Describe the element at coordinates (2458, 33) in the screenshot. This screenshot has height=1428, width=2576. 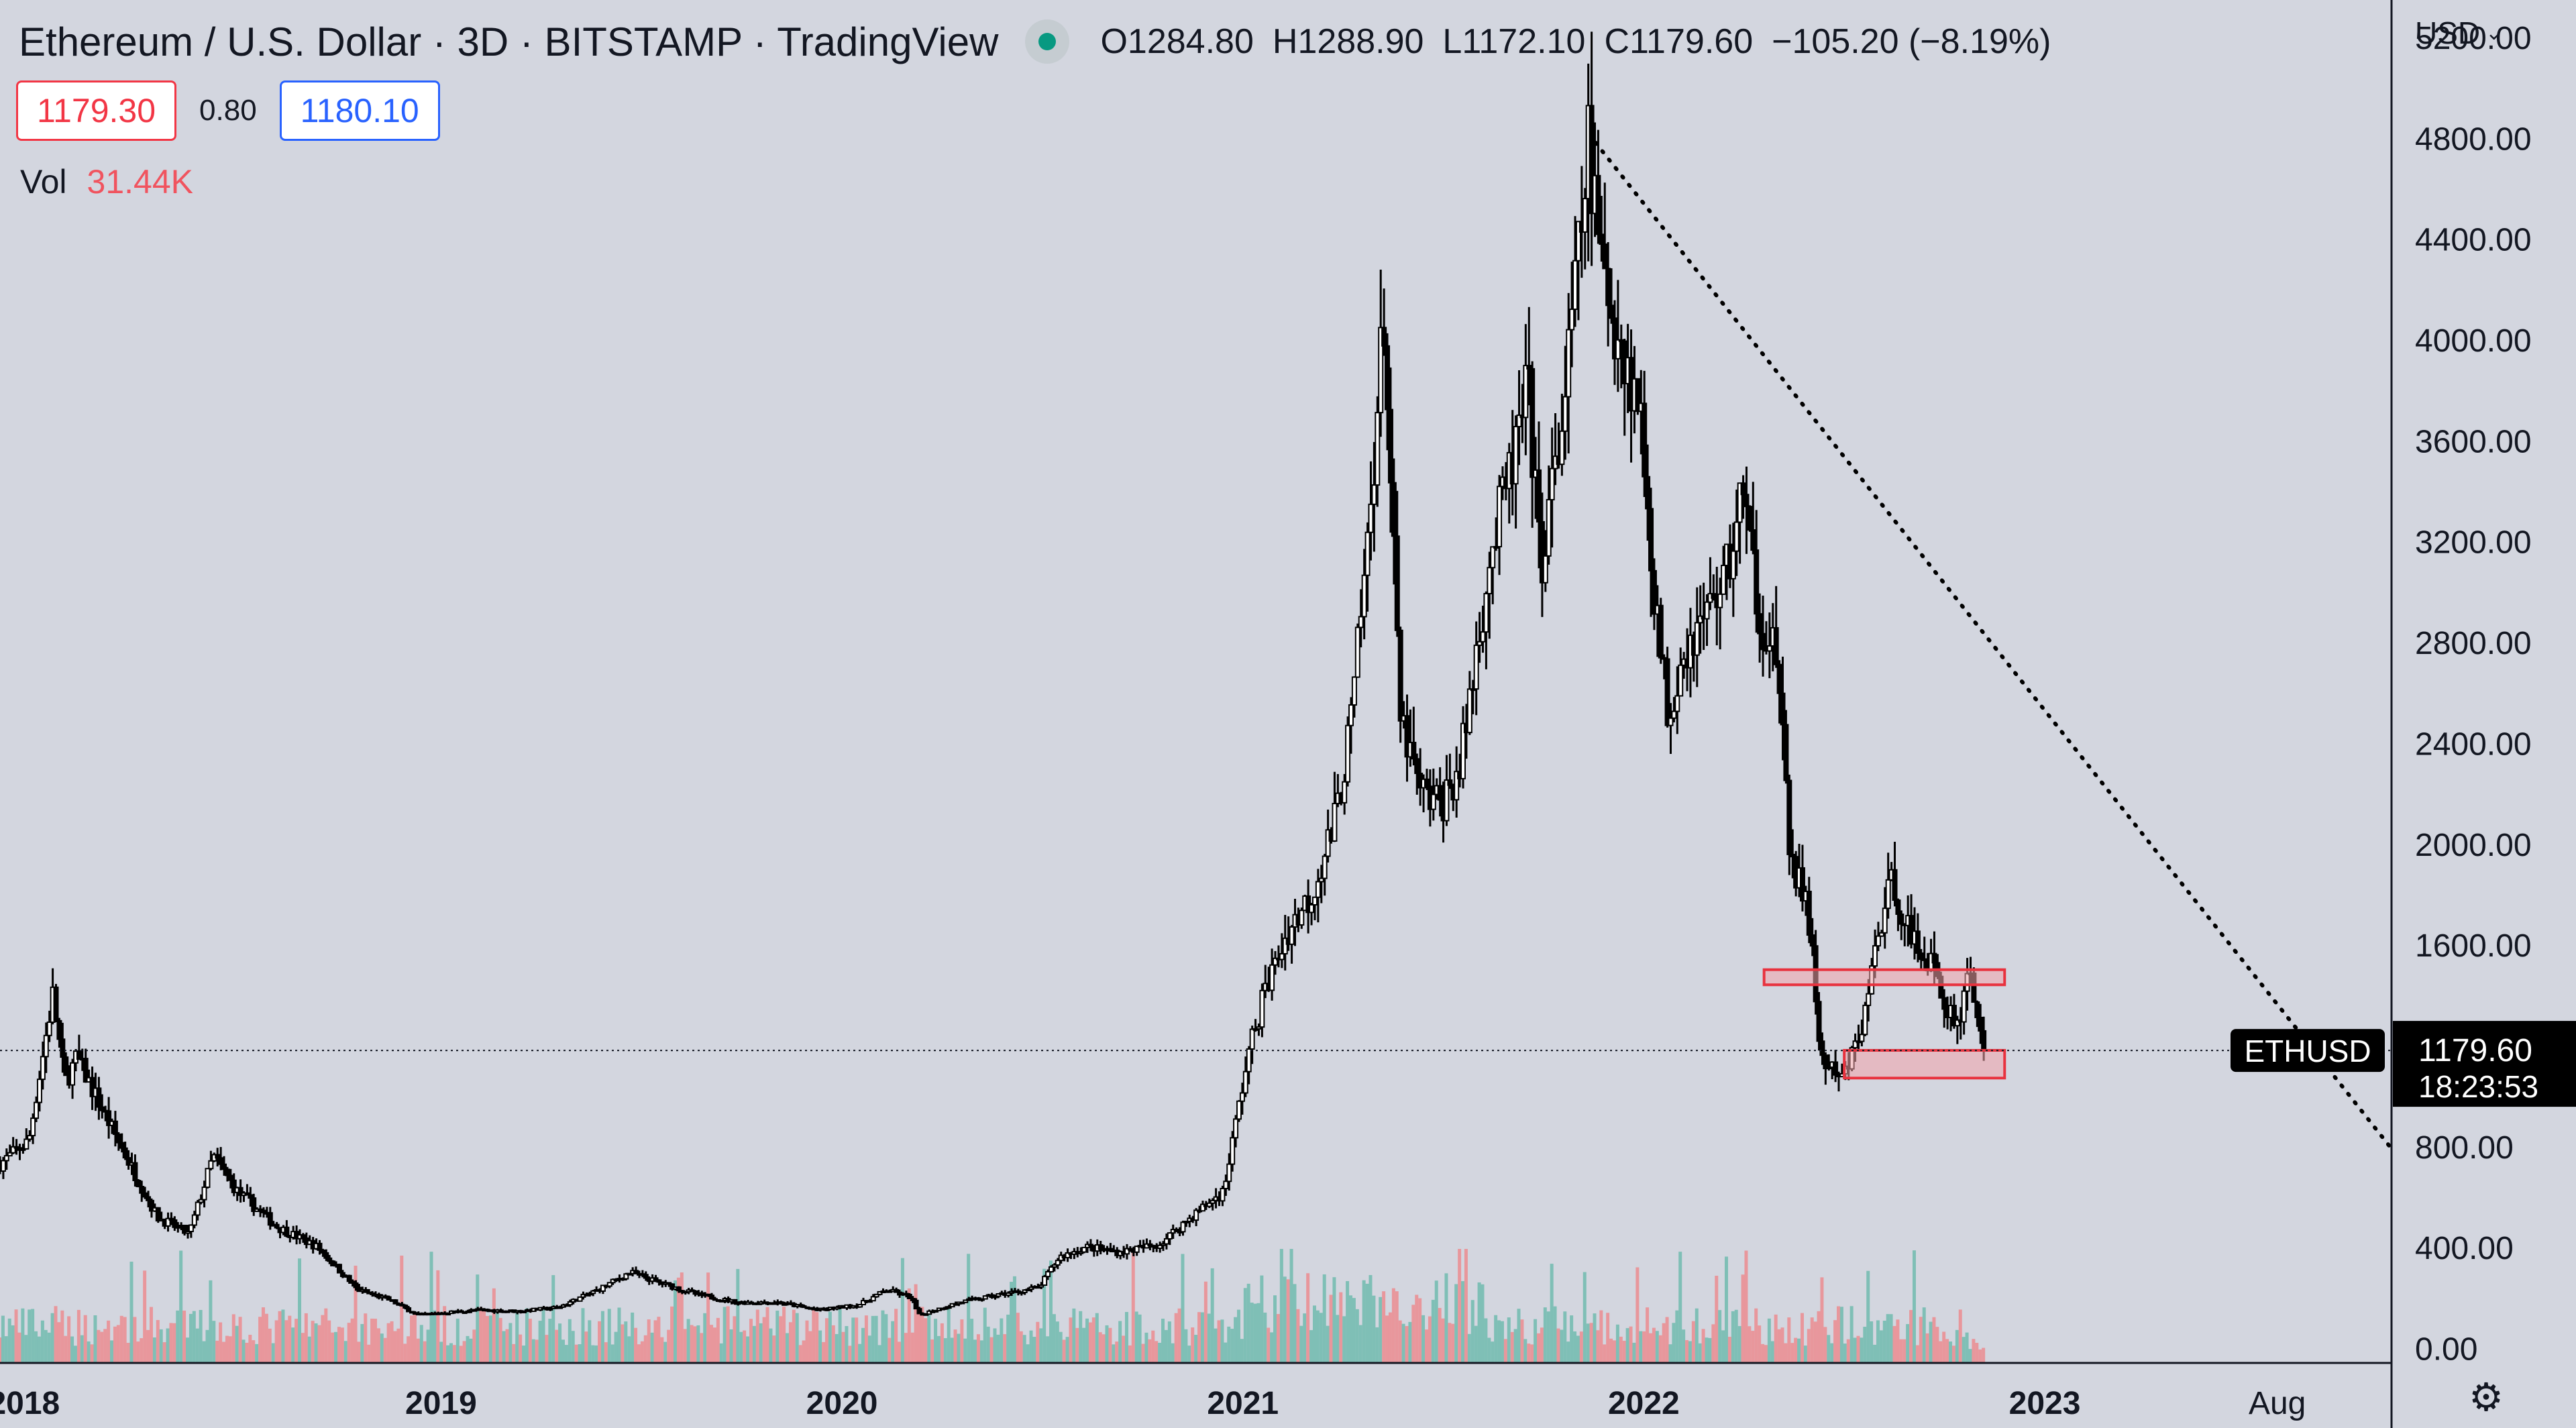
I see `currency-selector: USD ⌄` at that location.